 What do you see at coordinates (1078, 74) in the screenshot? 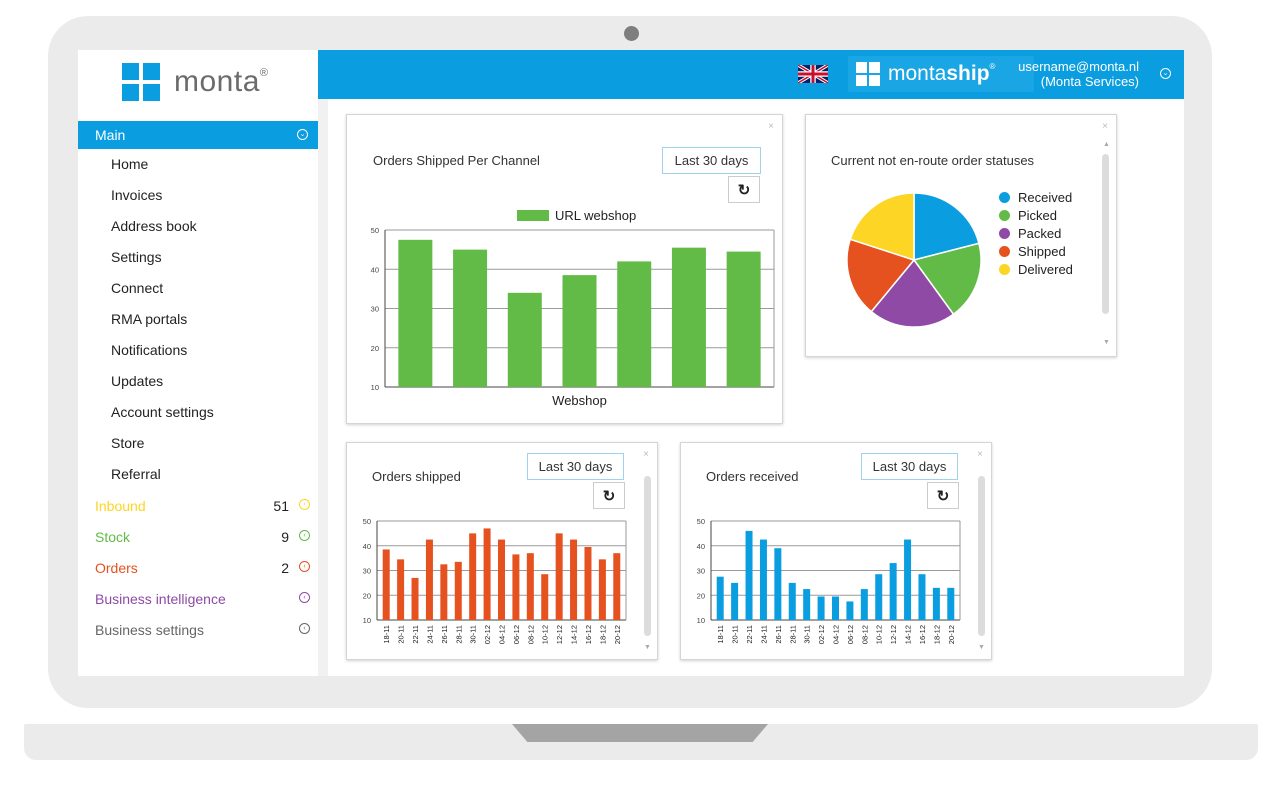
I see `user-menu: username@monta.nl (Monta Services)` at bounding box center [1078, 74].